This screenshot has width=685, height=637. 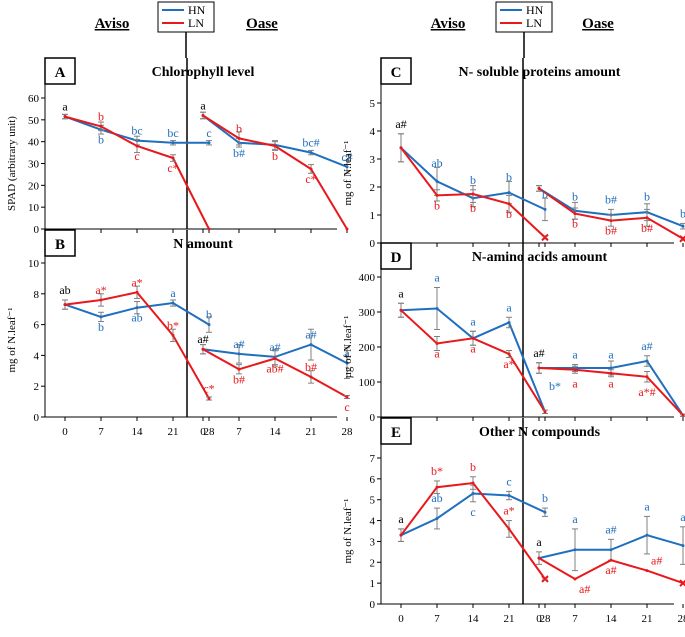 What do you see at coordinates (12, 163) in the screenshot?
I see `y-axis-label: SPAD (arbitrary unit)` at bounding box center [12, 163].